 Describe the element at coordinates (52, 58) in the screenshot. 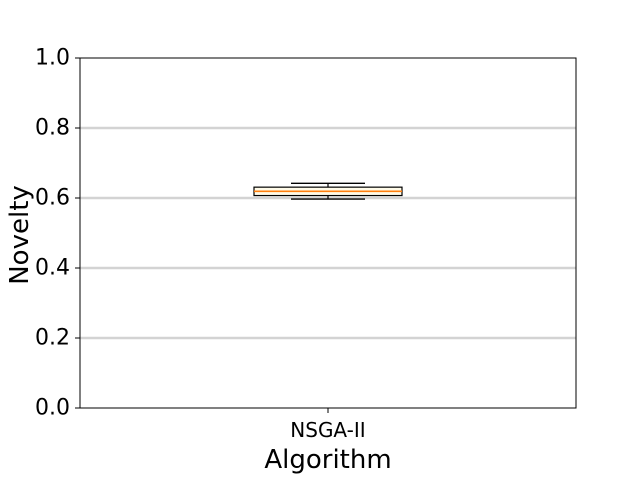

I see `y-tick-label: 1.0` at that location.